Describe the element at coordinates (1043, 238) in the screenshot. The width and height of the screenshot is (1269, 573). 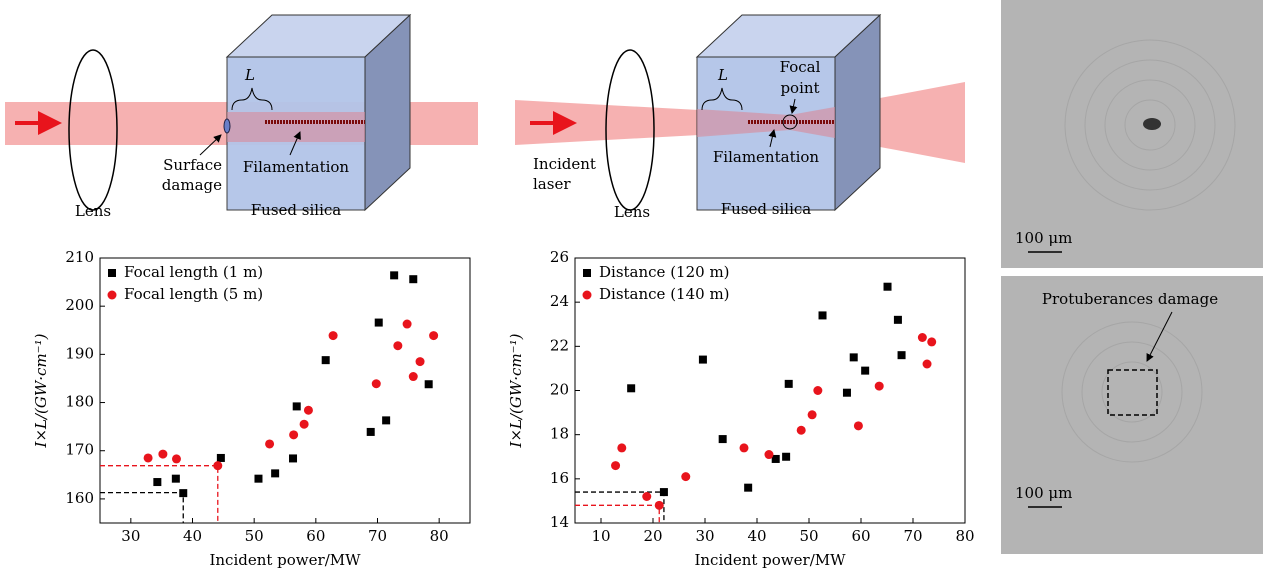
I see `scale-label: 100 μm` at that location.